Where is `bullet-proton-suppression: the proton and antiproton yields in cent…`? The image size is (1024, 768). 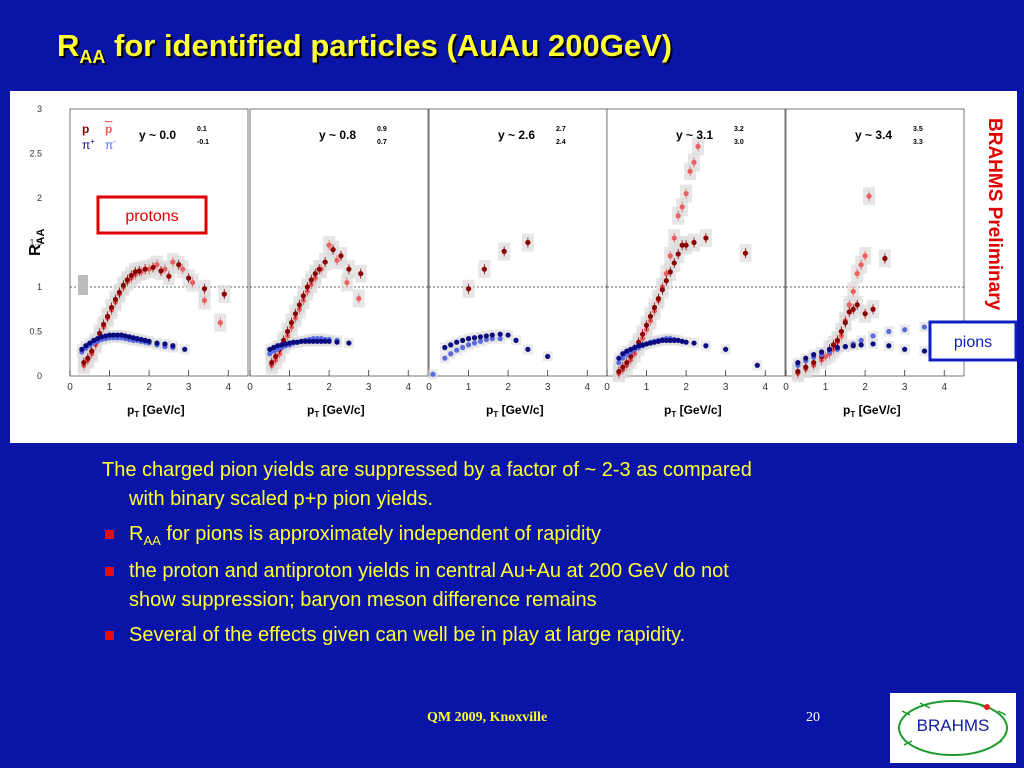
bullet-proton-suppression: the proton and antiproton yields in cent… is located at coordinates (527, 586).